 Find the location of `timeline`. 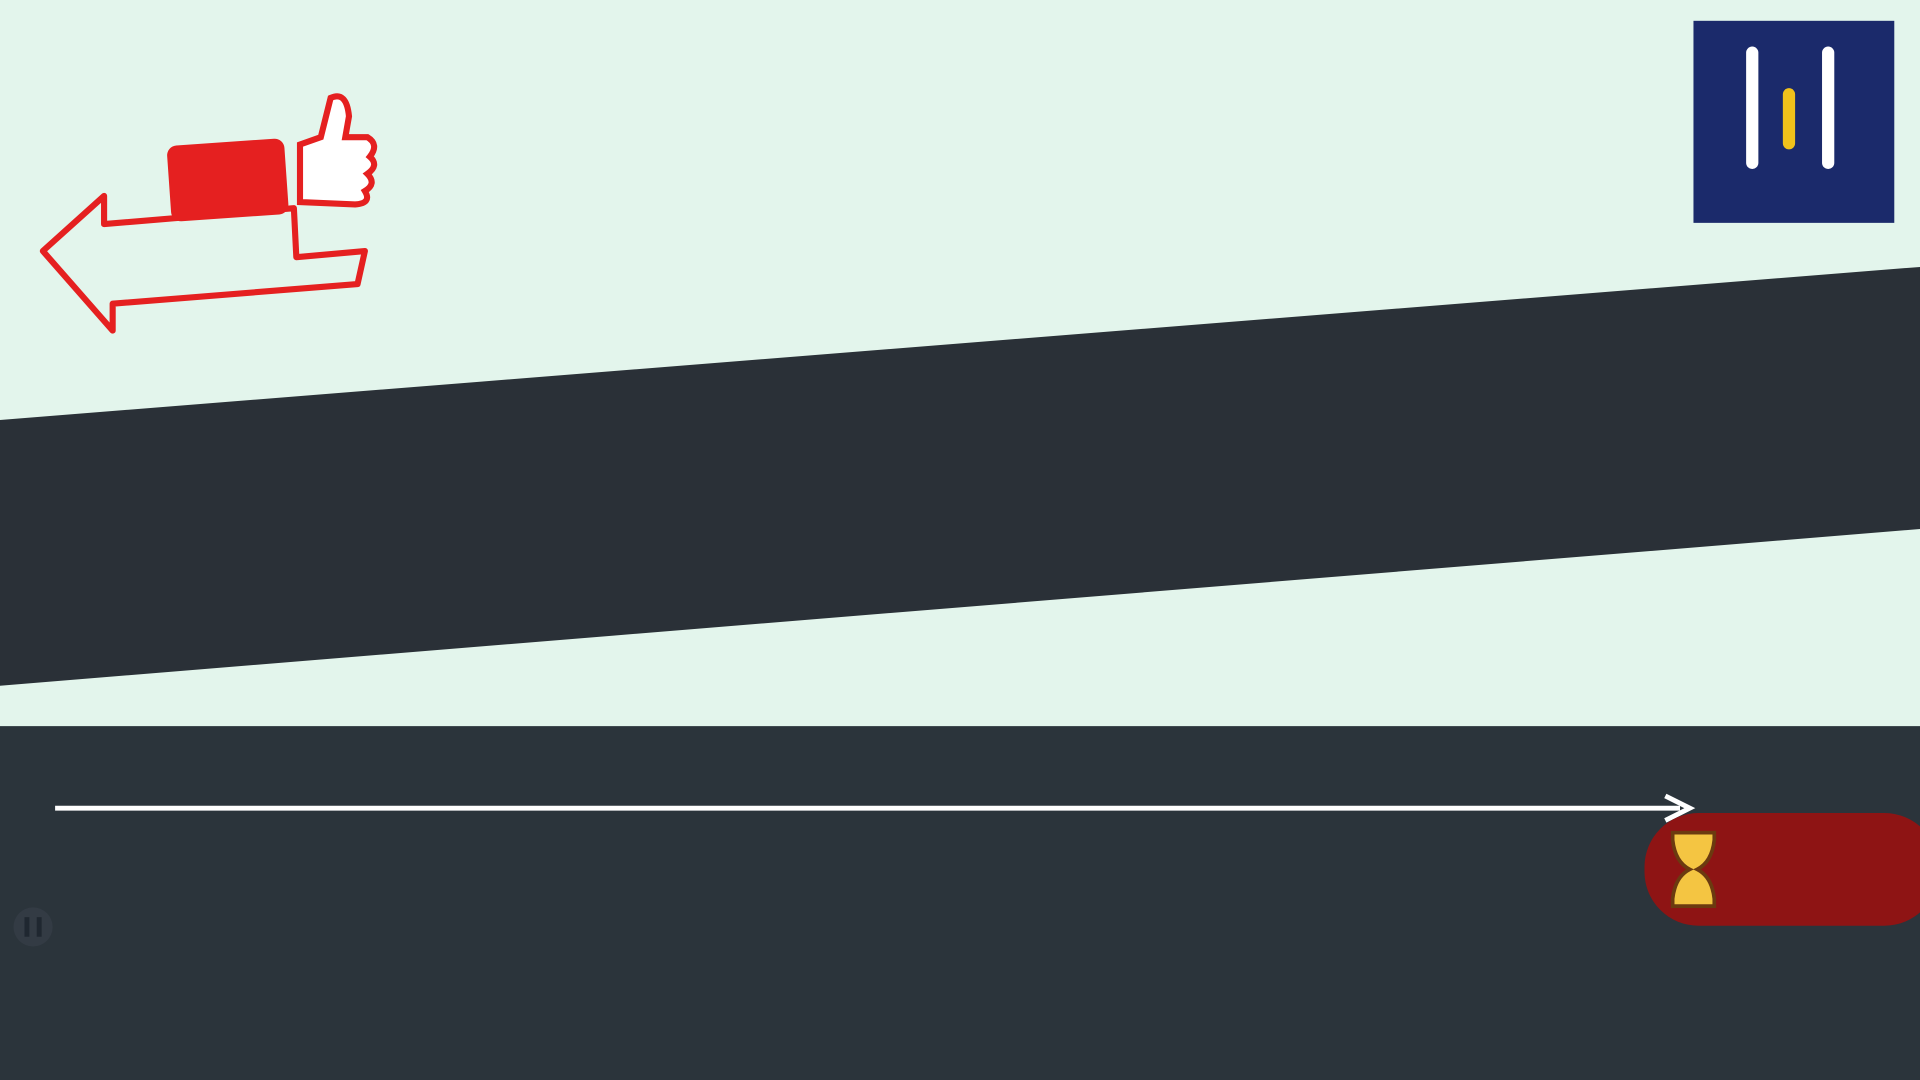

timeline is located at coordinates (875, 808).